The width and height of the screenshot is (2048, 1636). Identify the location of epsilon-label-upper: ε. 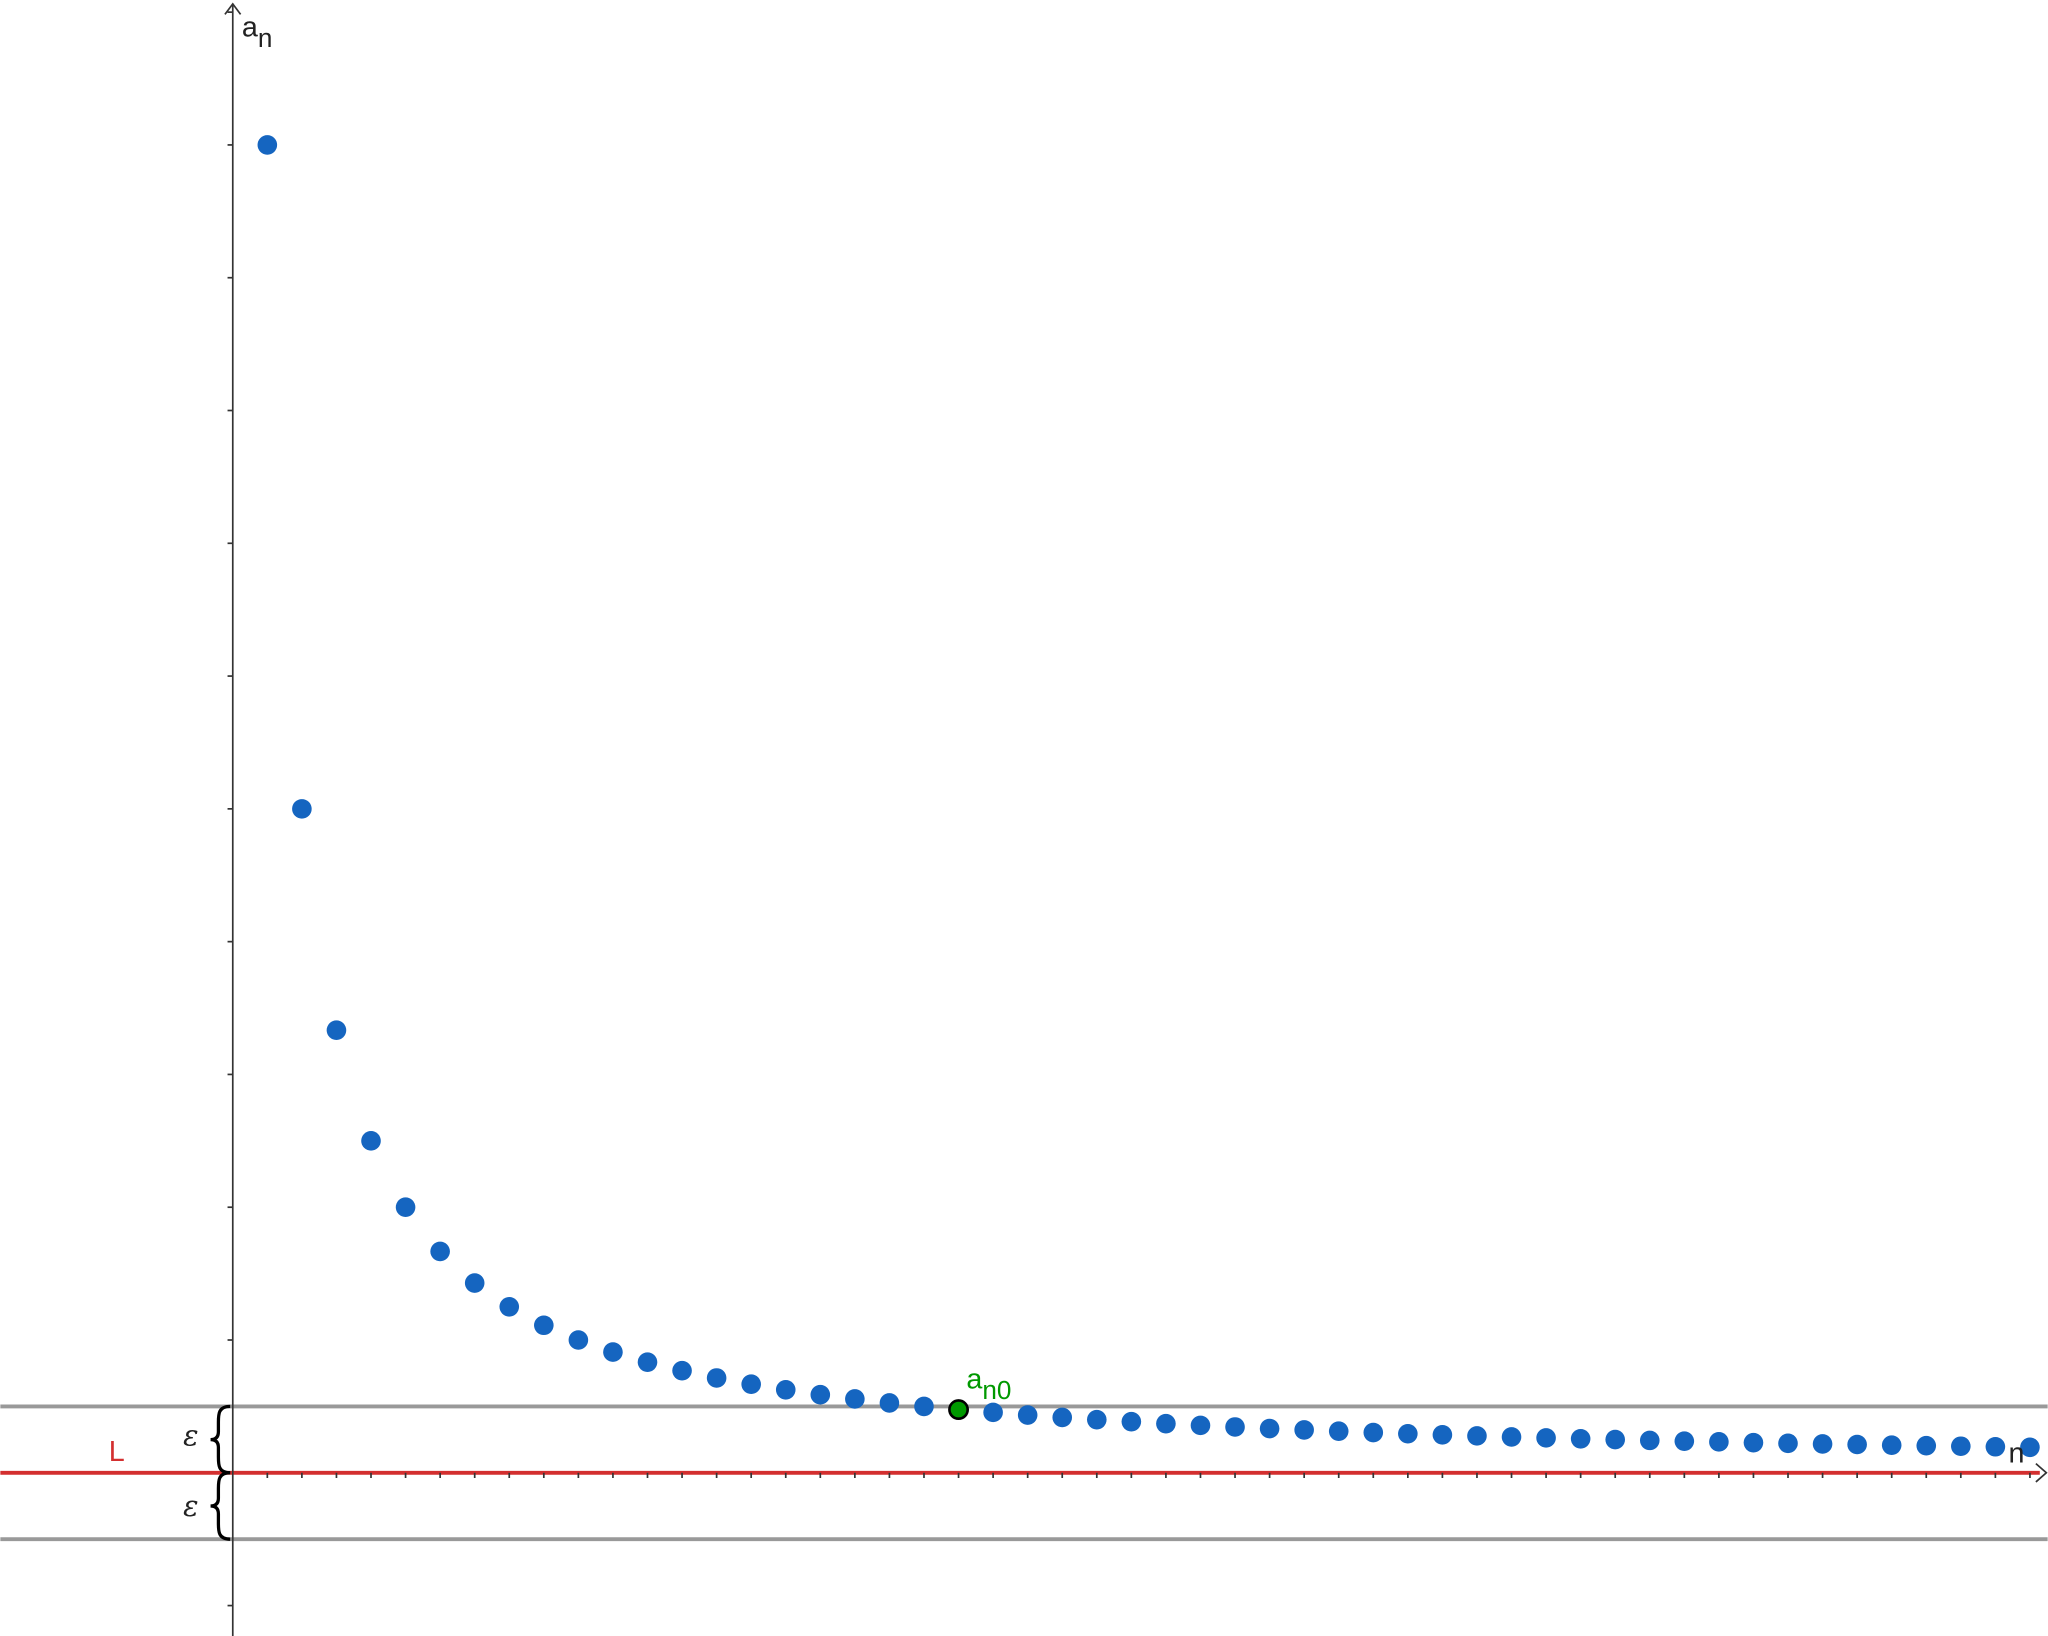
(190, 1435).